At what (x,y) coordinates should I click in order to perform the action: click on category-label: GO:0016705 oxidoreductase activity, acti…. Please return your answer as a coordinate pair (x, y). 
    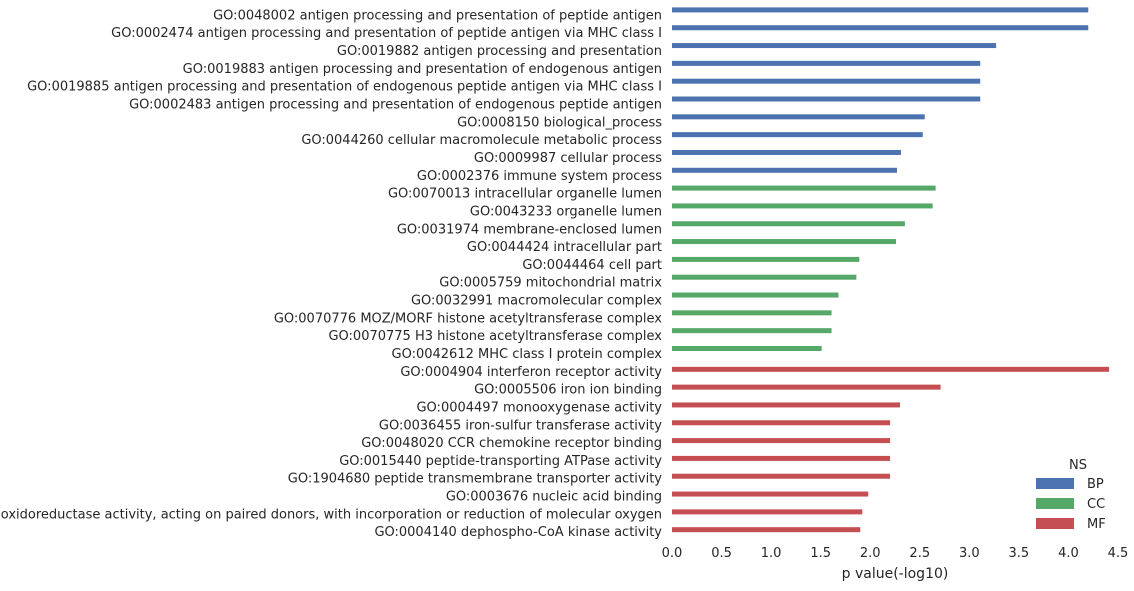
    Looking at the image, I should click on (331, 514).